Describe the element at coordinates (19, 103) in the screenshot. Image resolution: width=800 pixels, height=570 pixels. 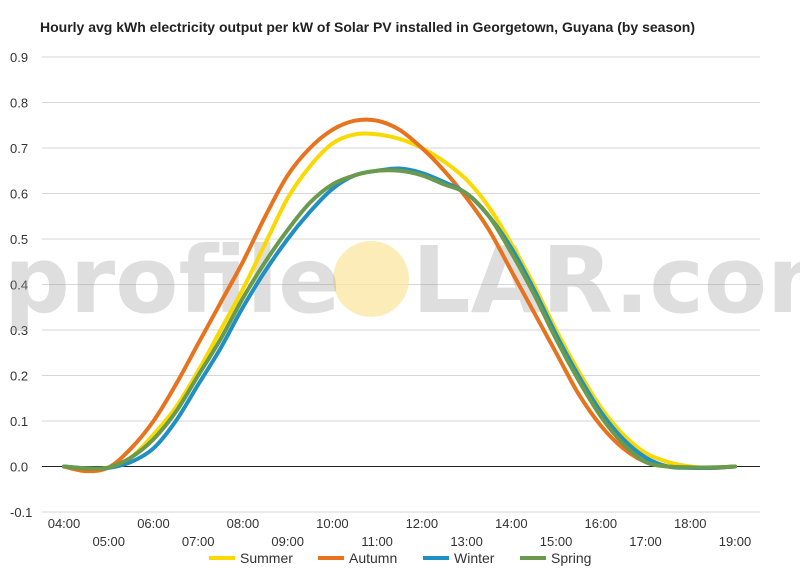
I see `y-tick-label: 0.8` at that location.